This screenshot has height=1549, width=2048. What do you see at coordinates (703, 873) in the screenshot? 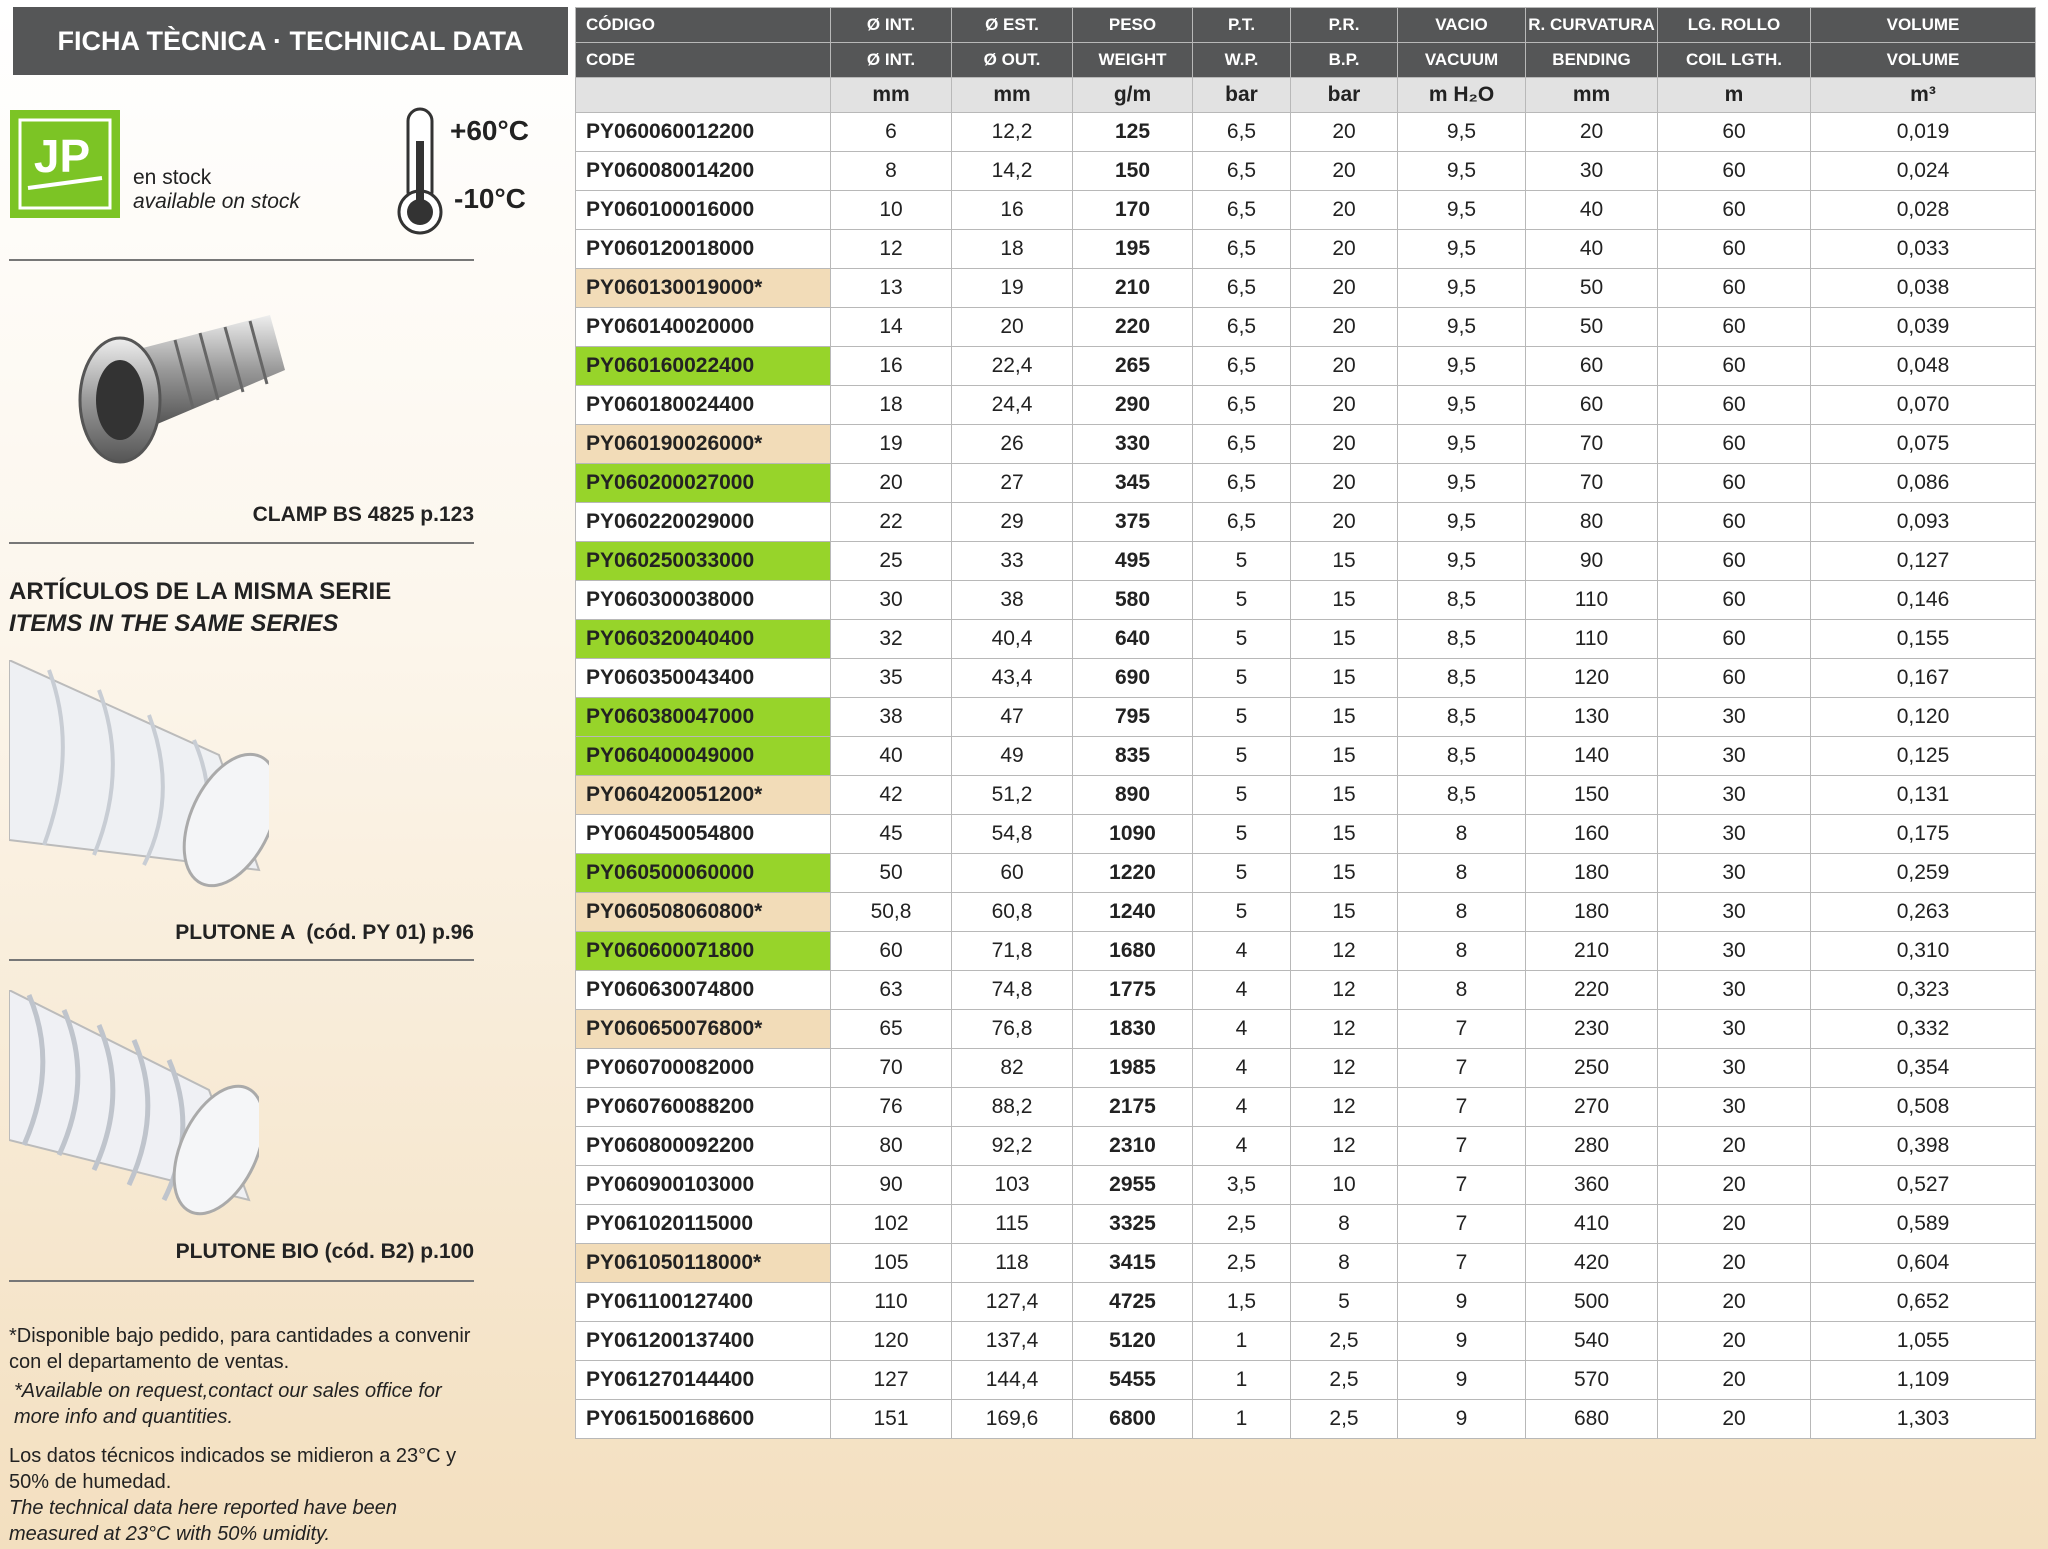
I see `code-cell: PY060500060000` at bounding box center [703, 873].